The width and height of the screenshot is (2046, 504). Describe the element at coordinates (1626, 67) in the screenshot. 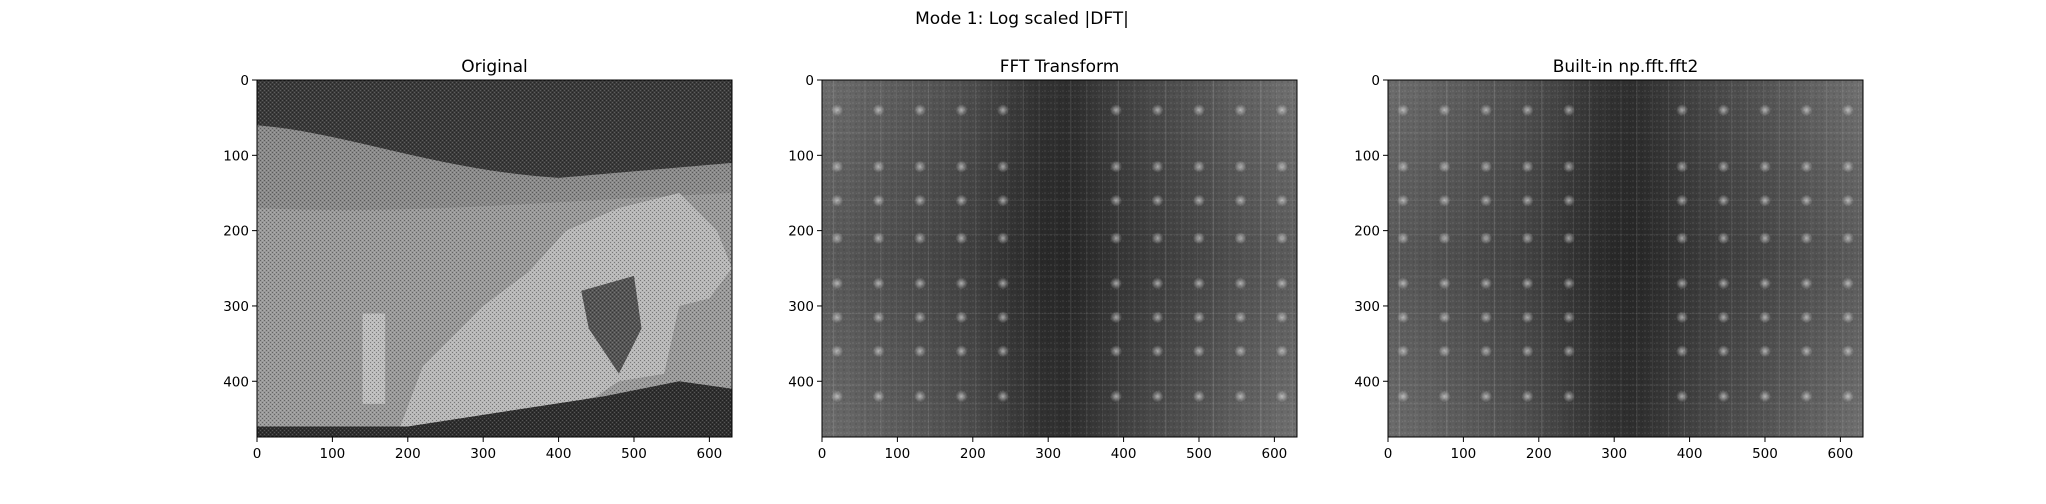

I see `panel-title: Built-in np.fft.fft2` at that location.